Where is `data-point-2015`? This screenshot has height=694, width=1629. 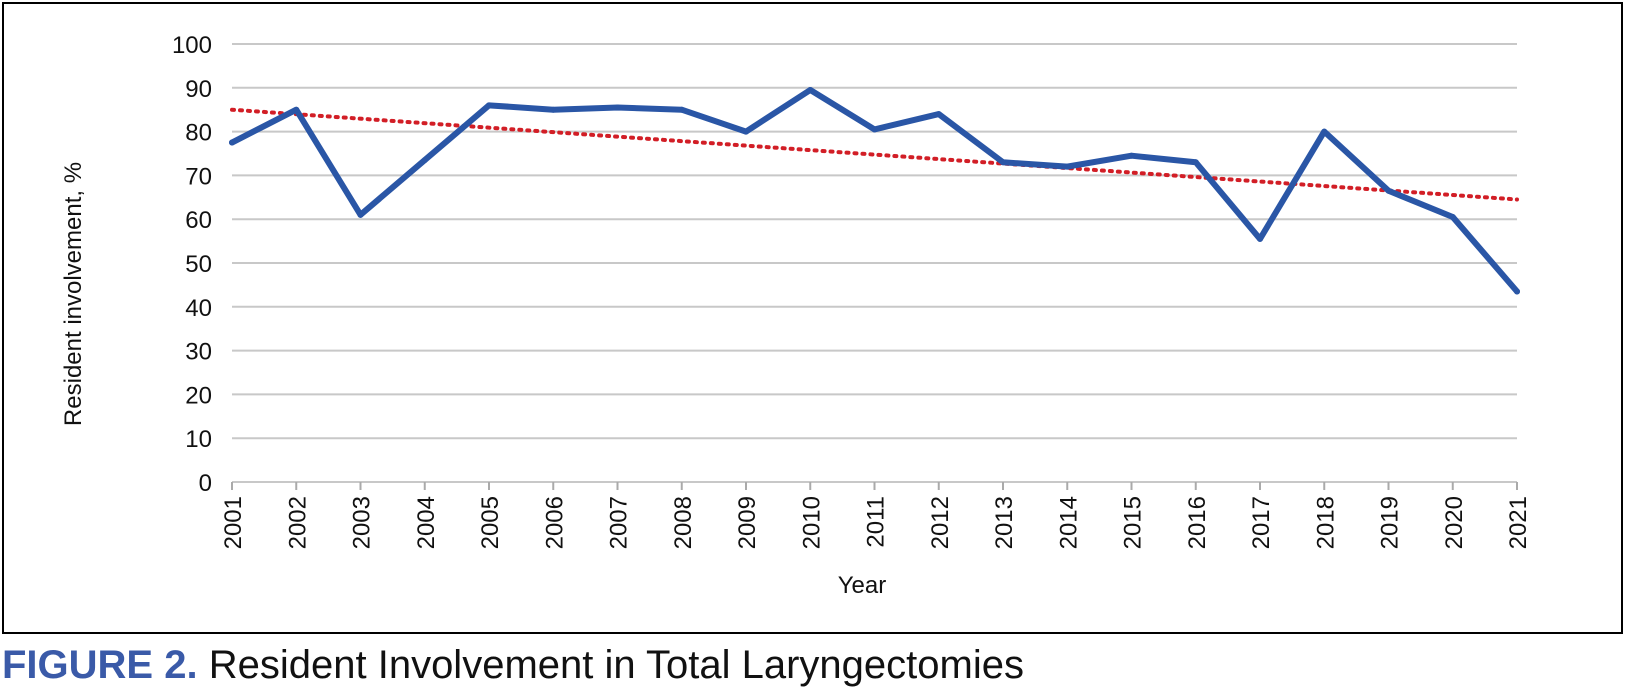 data-point-2015 is located at coordinates (1131, 155).